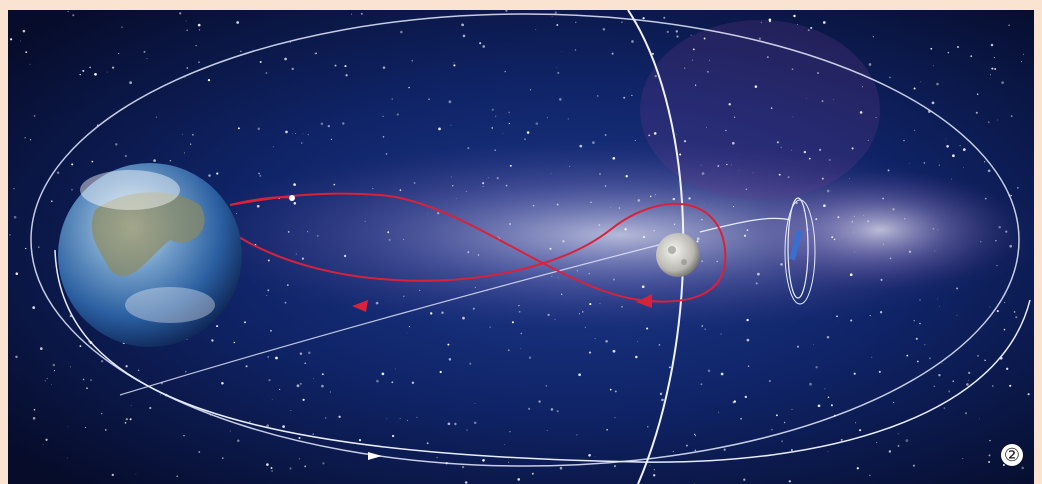 This screenshot has width=1042, height=484. Describe the element at coordinates (261, 201) in the screenshot. I see `trajectory-start` at that location.